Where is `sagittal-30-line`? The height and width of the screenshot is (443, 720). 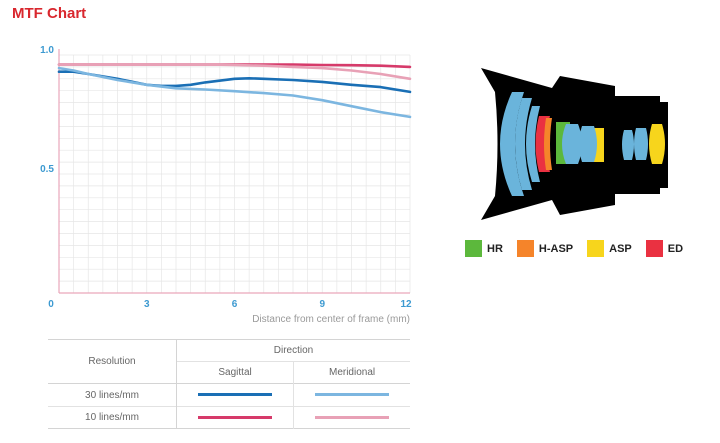
sagittal-30-line is located at coordinates (235, 395).